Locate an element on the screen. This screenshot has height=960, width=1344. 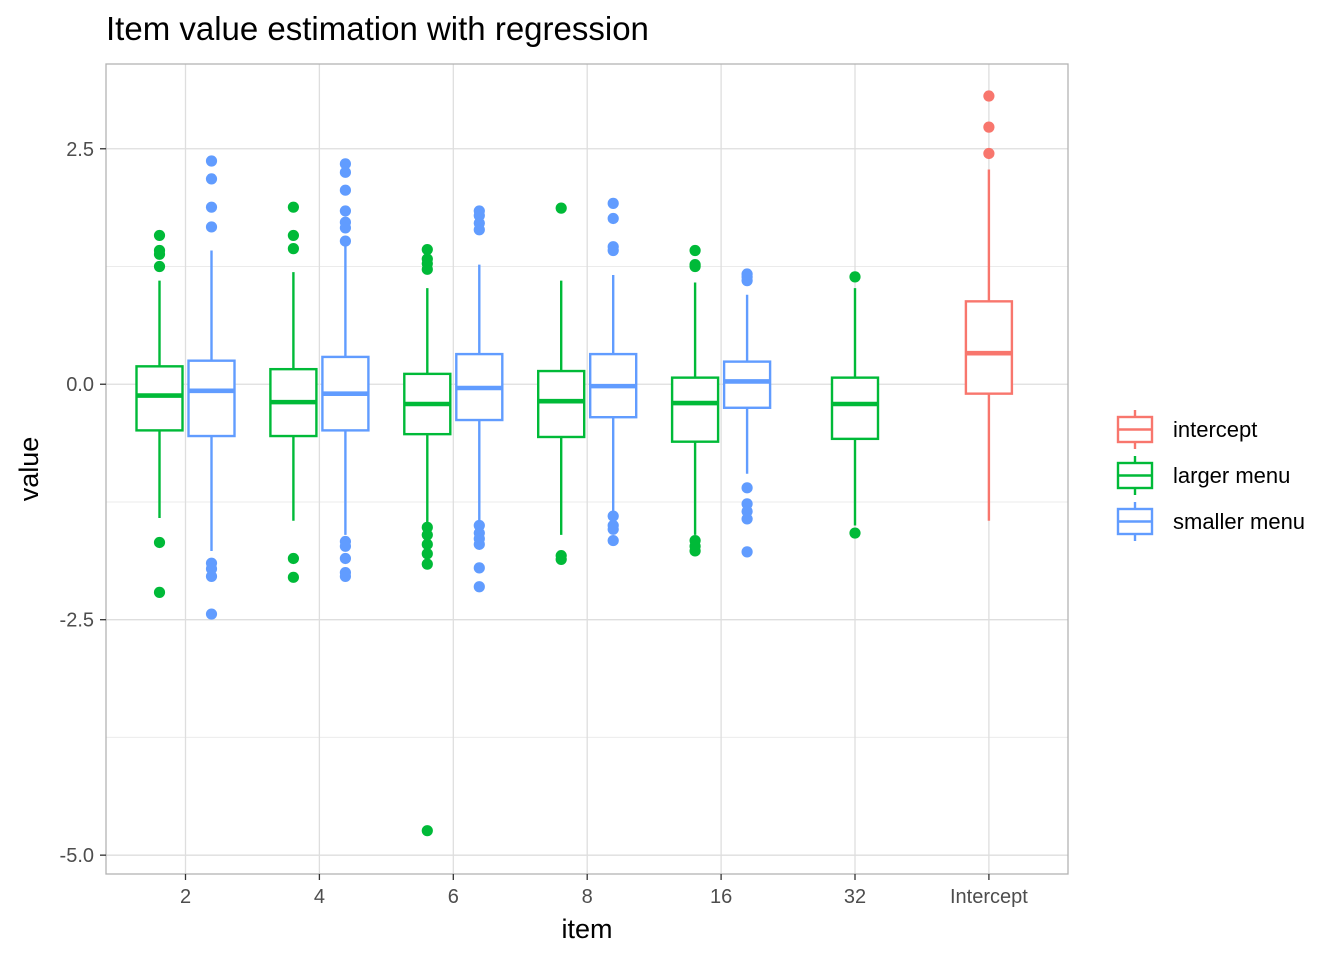
y-tick-label: 0.0 is located at coordinates (80, 385).